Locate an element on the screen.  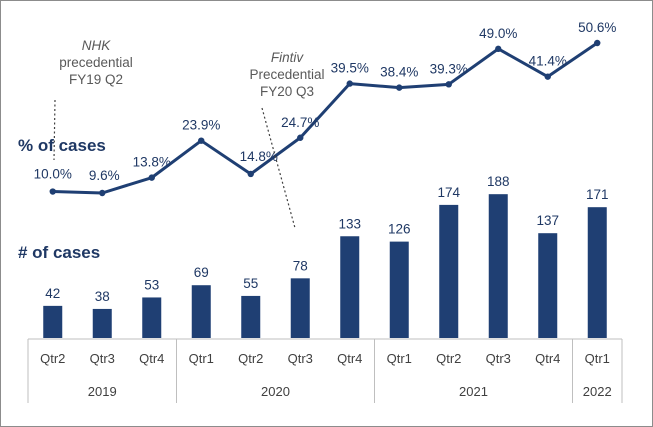
pct-label-4: 14.8% is located at coordinates (259, 156).